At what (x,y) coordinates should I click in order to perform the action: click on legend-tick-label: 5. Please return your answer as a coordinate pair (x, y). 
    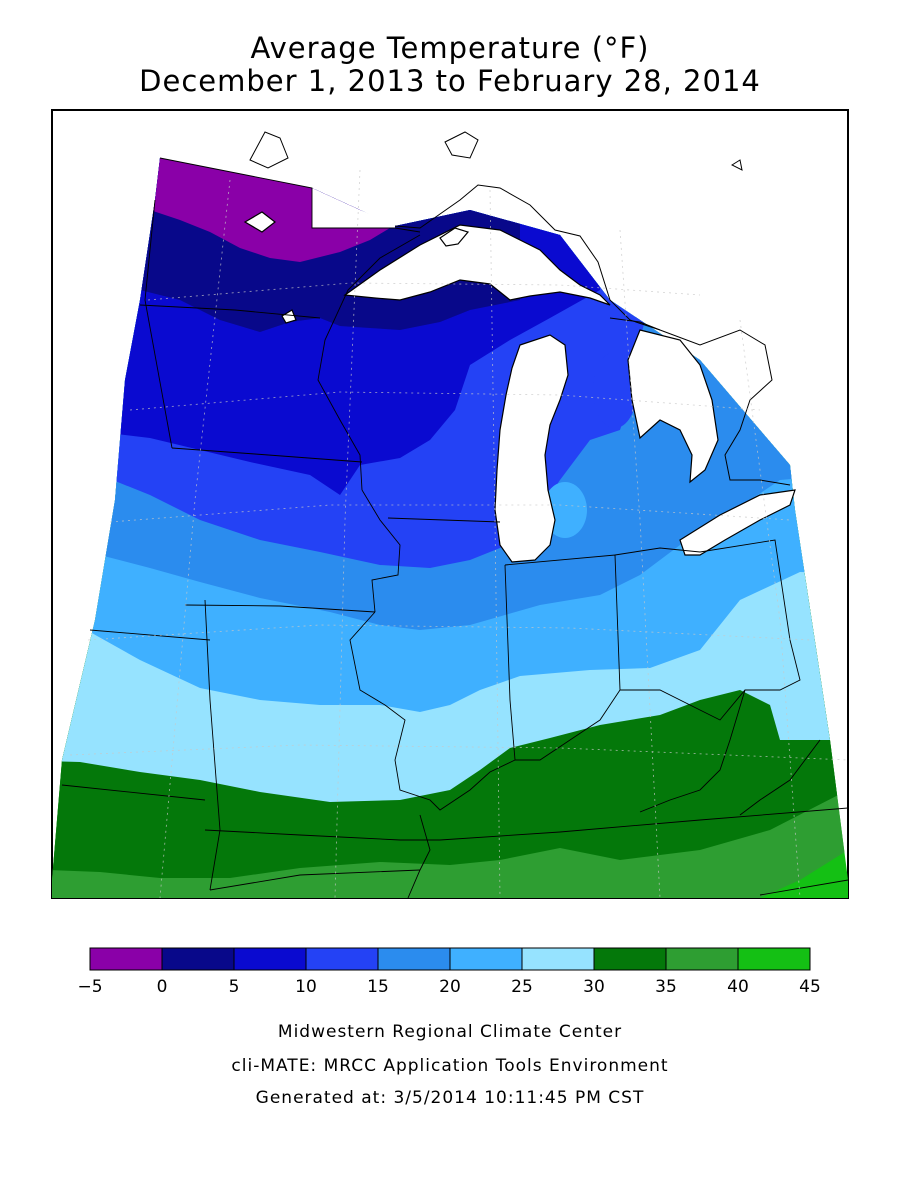
    Looking at the image, I should click on (234, 987).